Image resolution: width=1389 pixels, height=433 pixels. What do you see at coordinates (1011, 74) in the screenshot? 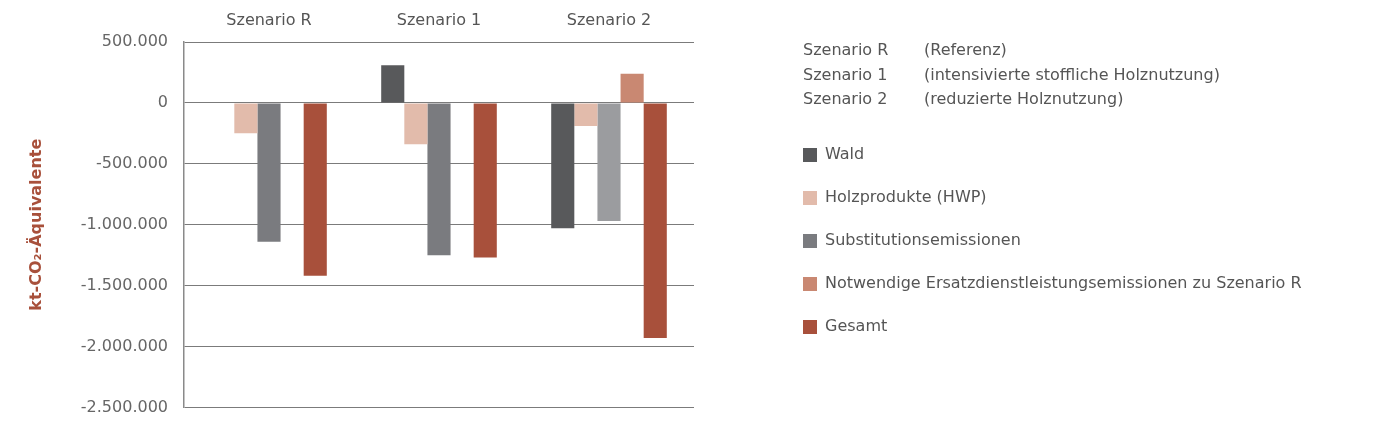
I see `text: Szenario 1 (intensivierte stoffliche Holznutzung)` at bounding box center [1011, 74].